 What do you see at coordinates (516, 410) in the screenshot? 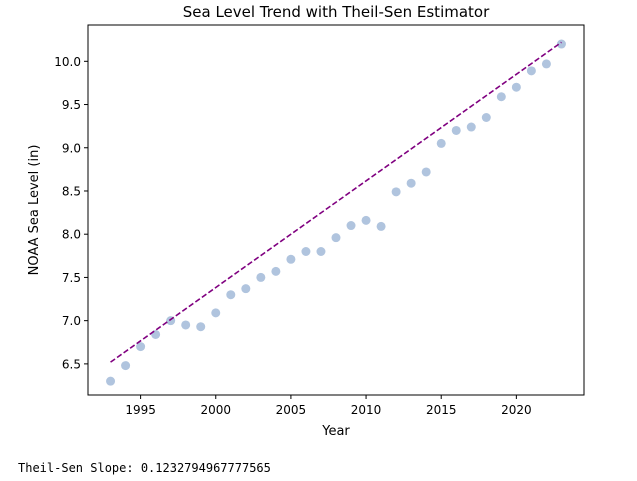
I see `x-tick-label: 2020` at bounding box center [516, 410].